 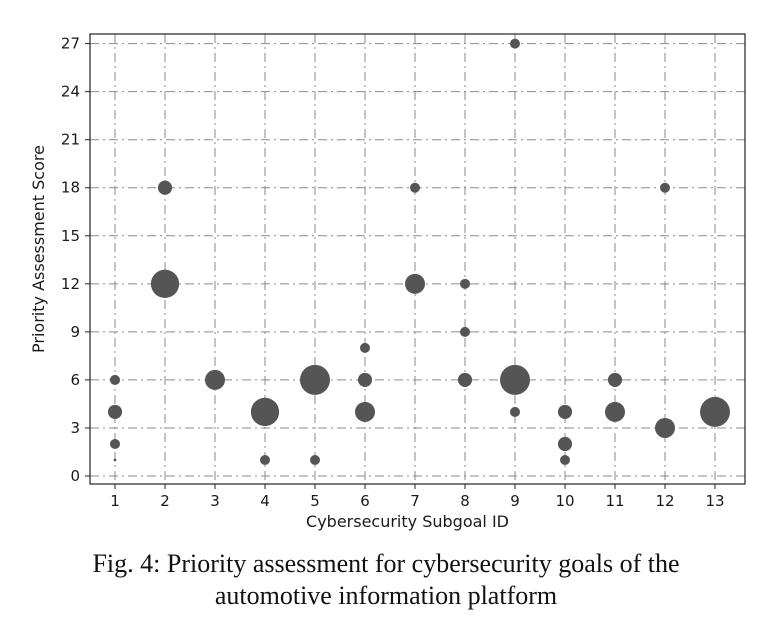 What do you see at coordinates (664, 501) in the screenshot?
I see `x-tick-label: 12` at bounding box center [664, 501].